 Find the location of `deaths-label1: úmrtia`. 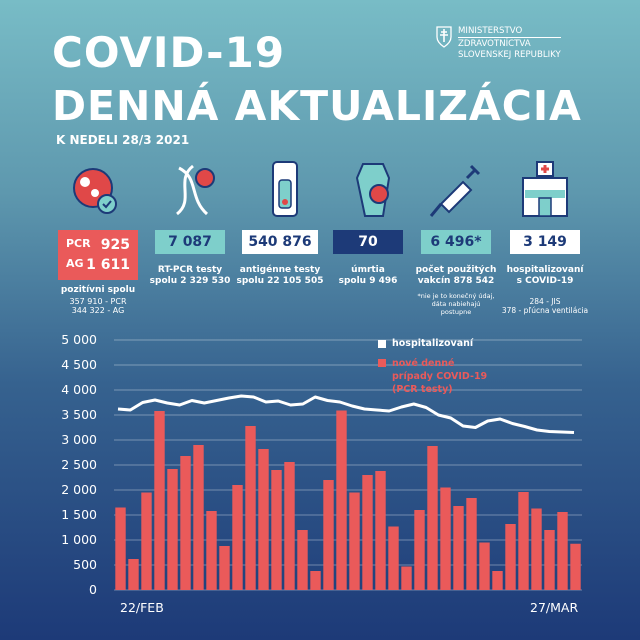

deaths-label1: úmrtia is located at coordinates (368, 270).